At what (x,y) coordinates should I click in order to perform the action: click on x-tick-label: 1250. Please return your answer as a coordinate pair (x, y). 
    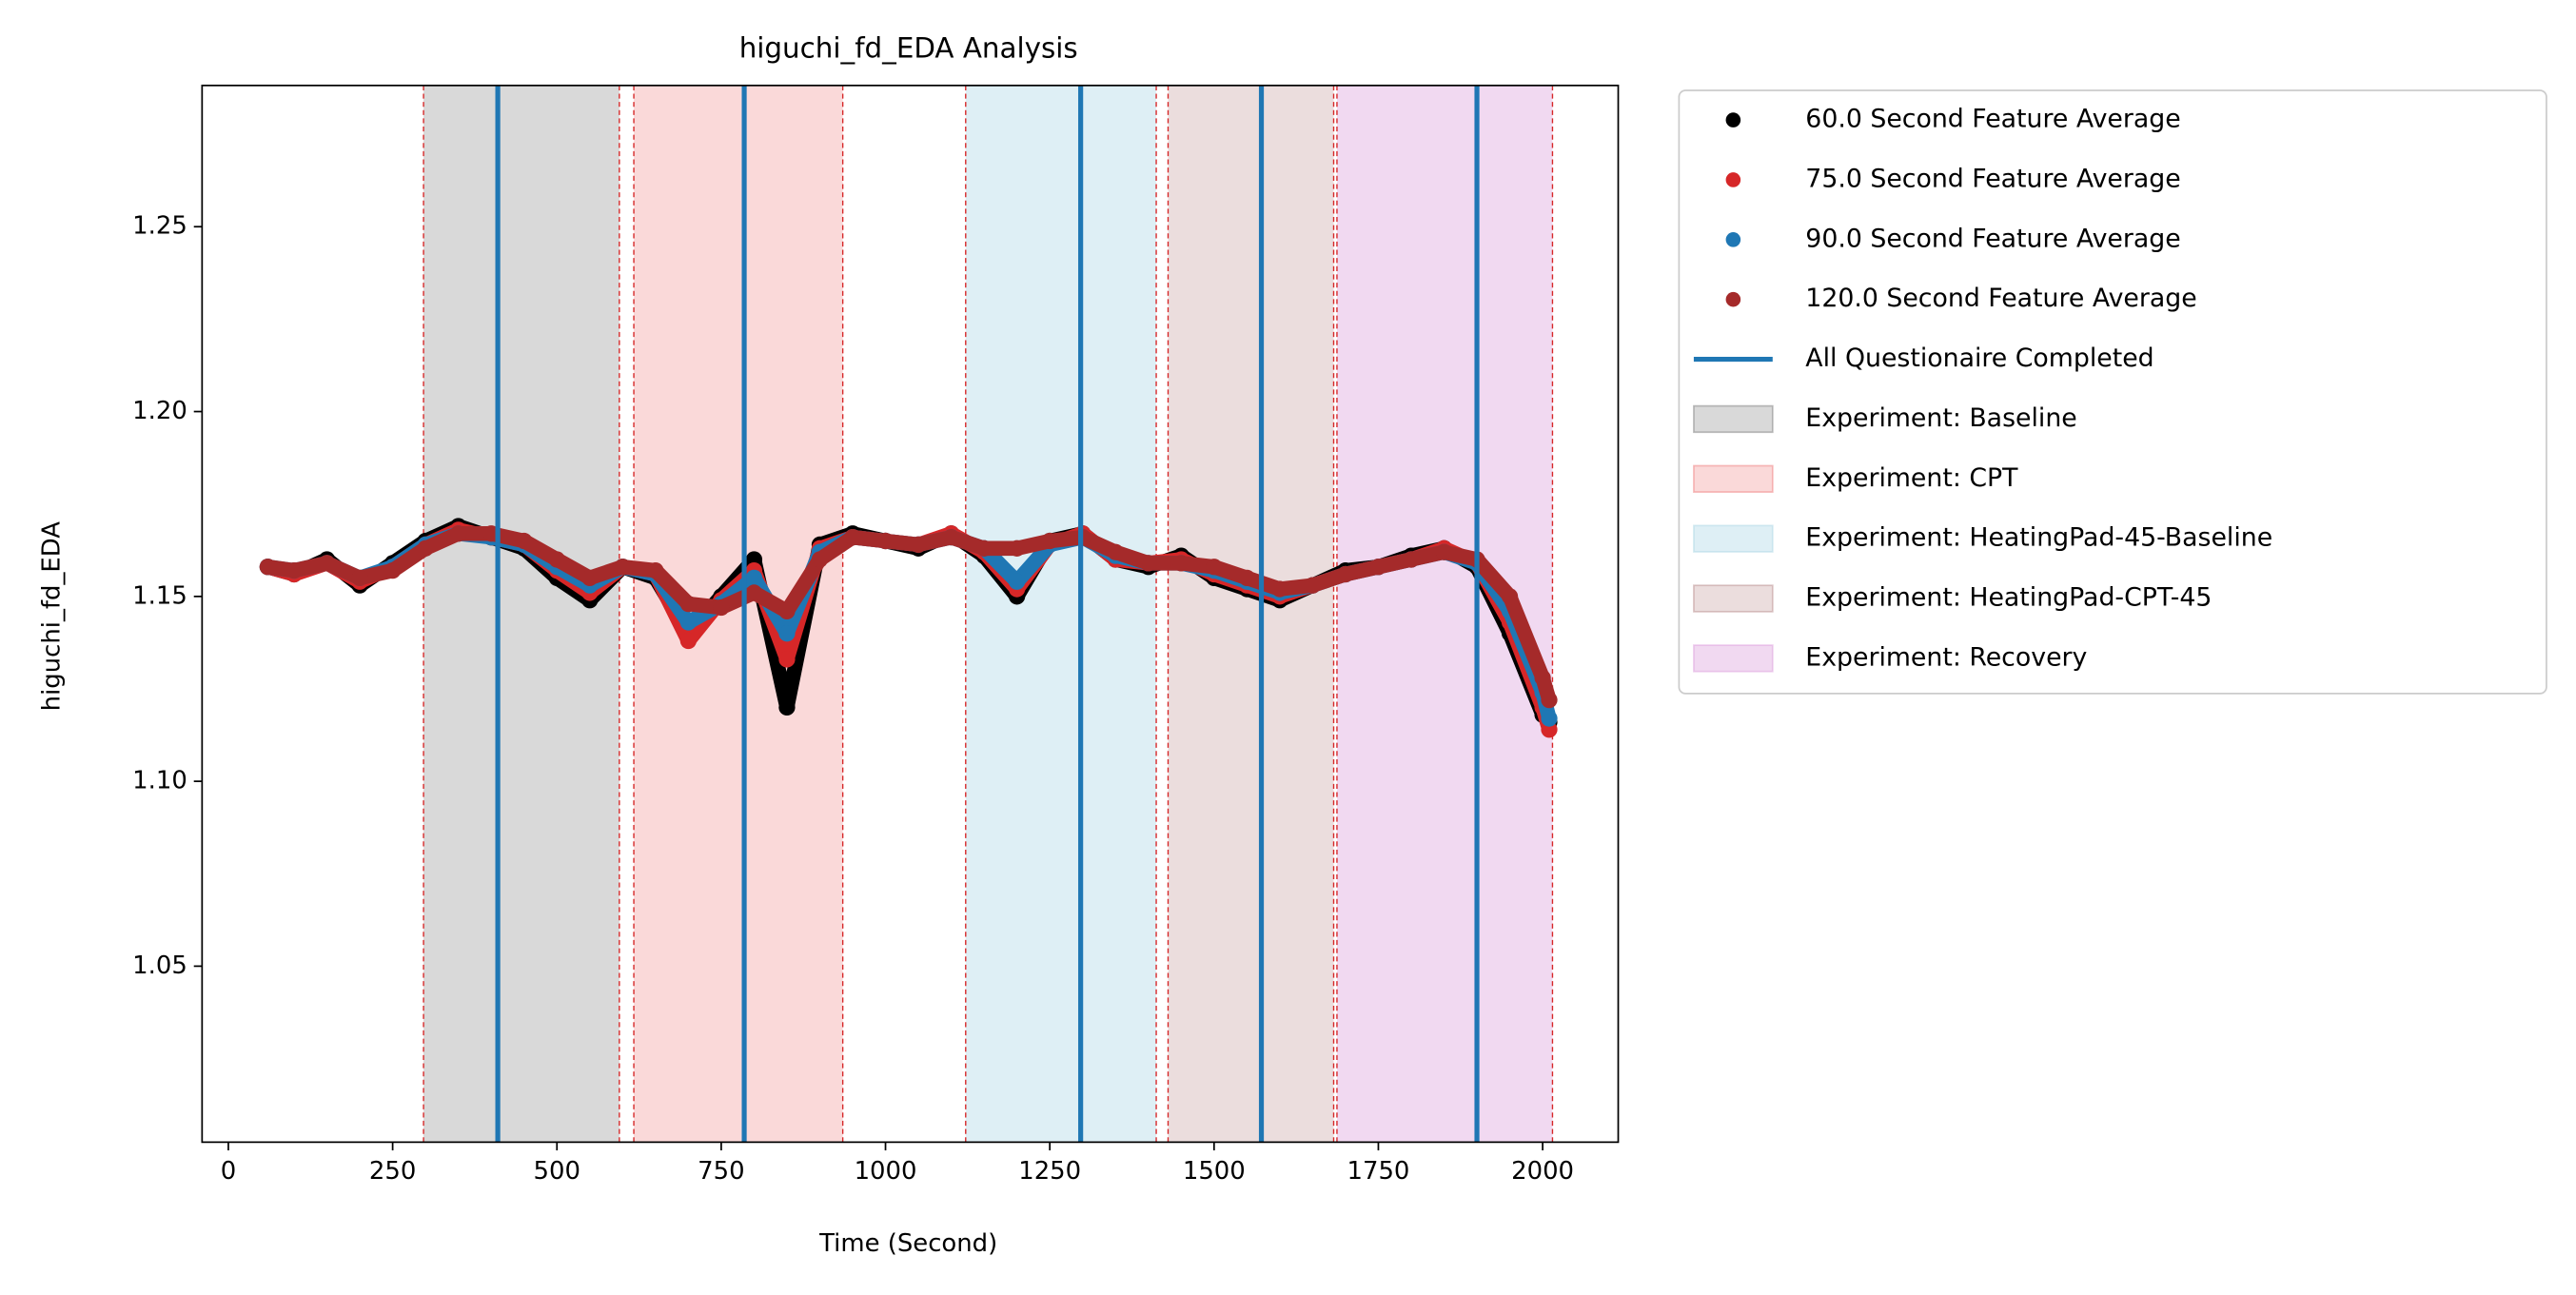
    Looking at the image, I should click on (1049, 1171).